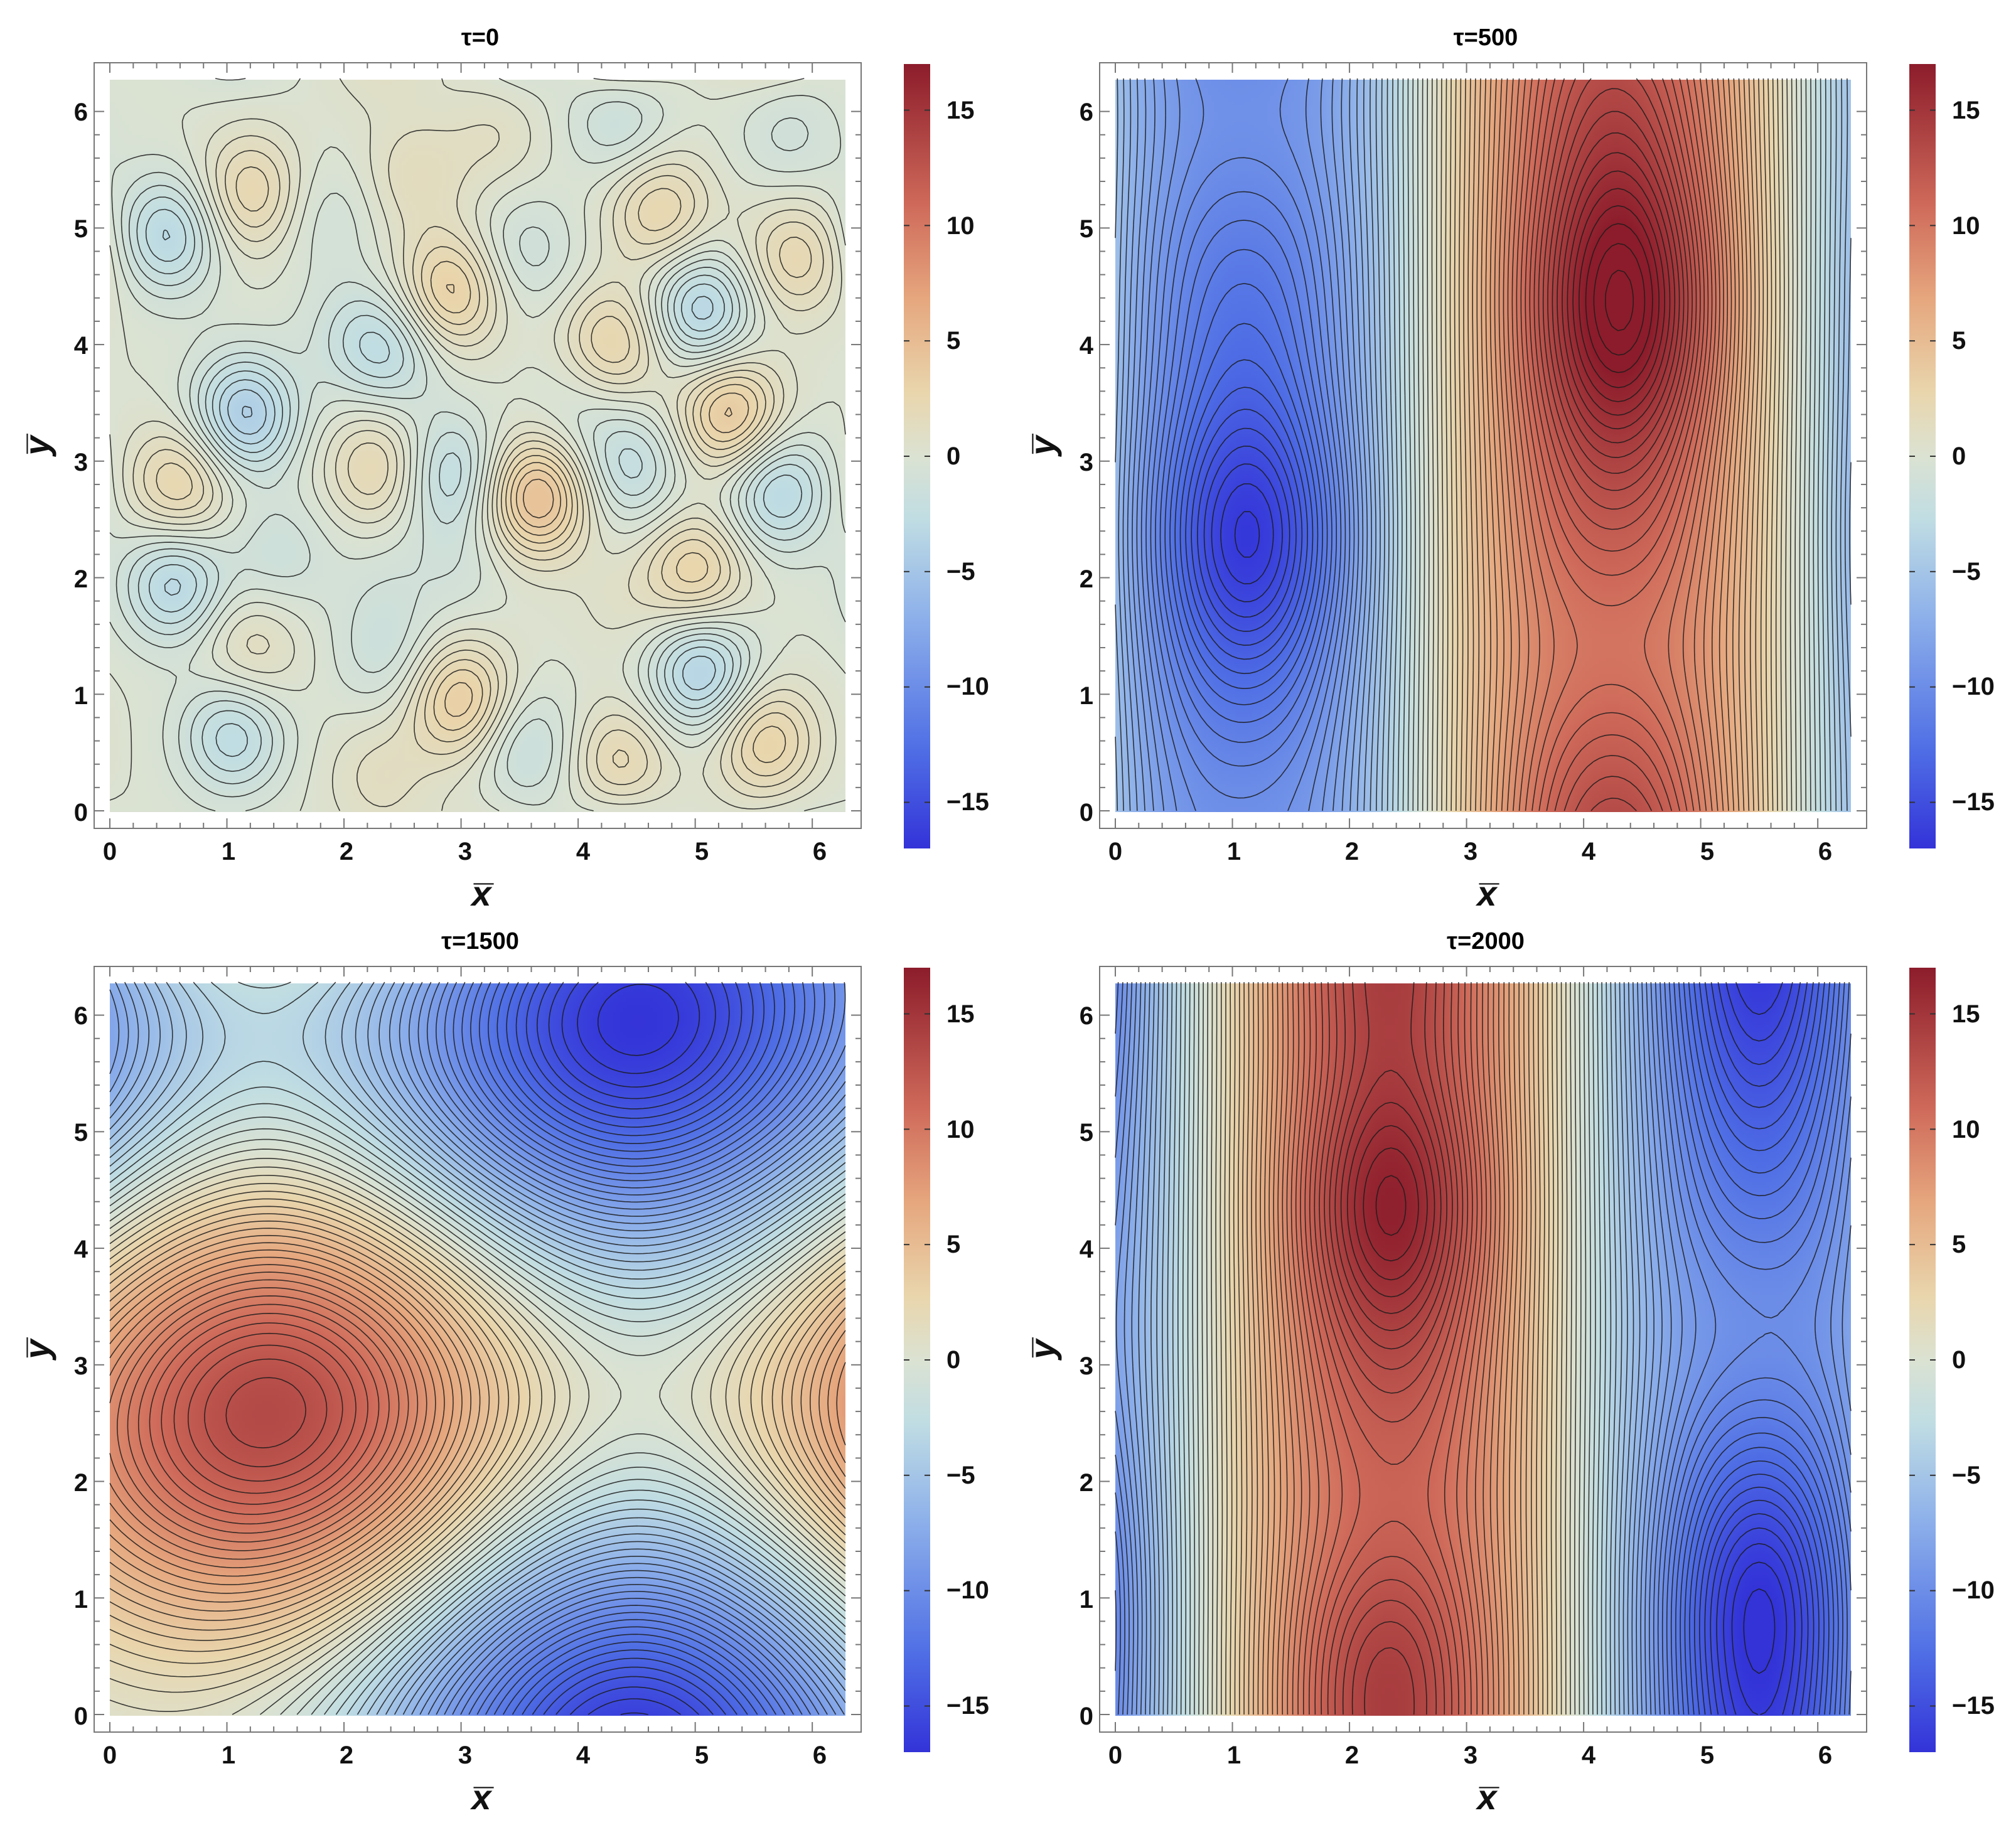 The height and width of the screenshot is (1835, 2016). What do you see at coordinates (480, 941) in the screenshot?
I see `panel-title: τ=1500` at bounding box center [480, 941].